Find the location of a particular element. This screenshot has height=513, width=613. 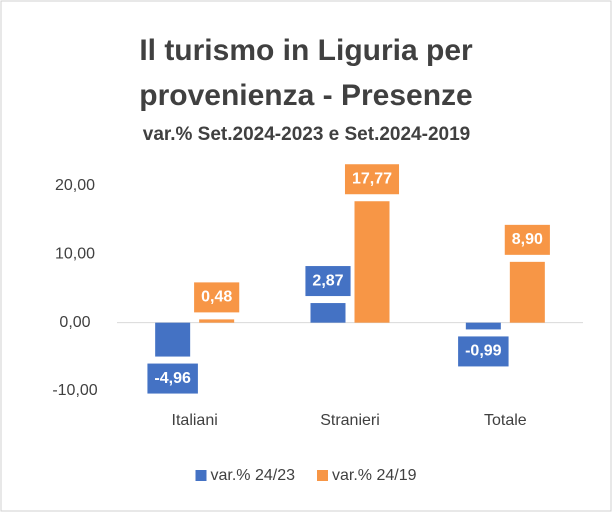

x-tick-label: Totale is located at coordinates (505, 420).